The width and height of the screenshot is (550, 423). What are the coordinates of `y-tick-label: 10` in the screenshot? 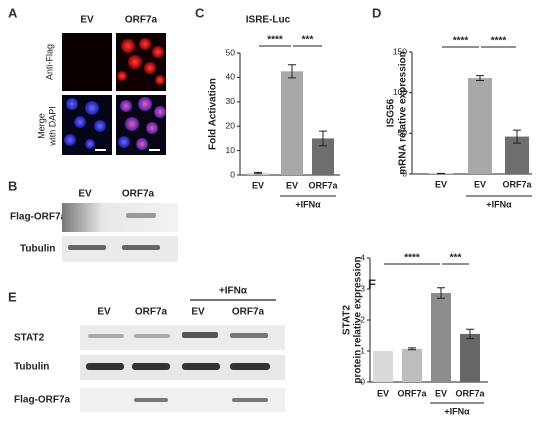 It's located at (231, 150).